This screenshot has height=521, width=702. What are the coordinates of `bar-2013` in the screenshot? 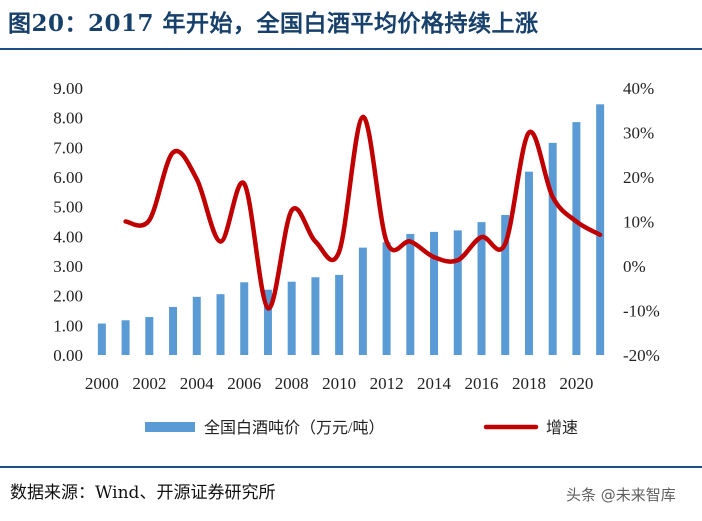 It's located at (410, 294).